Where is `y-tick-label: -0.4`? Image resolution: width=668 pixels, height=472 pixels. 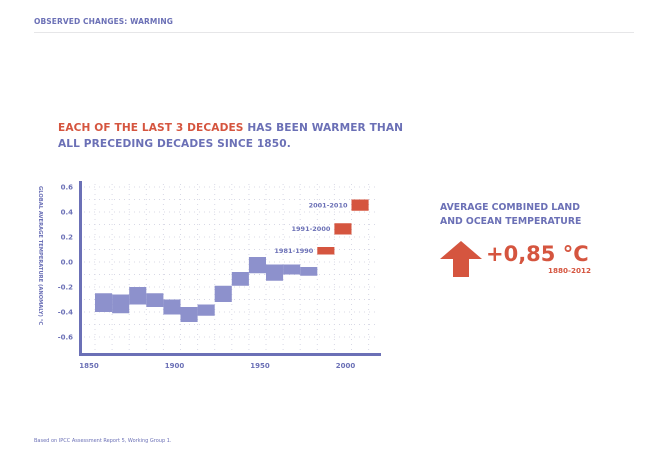 y-tick-label: -0.4 is located at coordinates (65, 313).